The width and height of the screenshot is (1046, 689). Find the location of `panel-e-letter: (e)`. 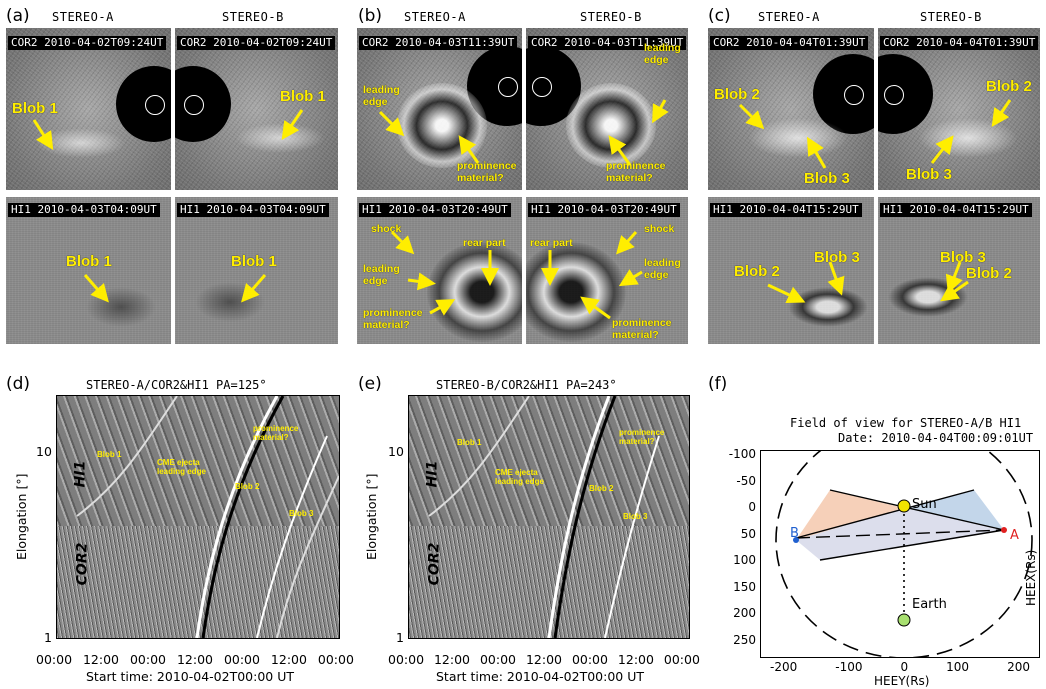

panel-e-letter: (e) is located at coordinates (370, 384).